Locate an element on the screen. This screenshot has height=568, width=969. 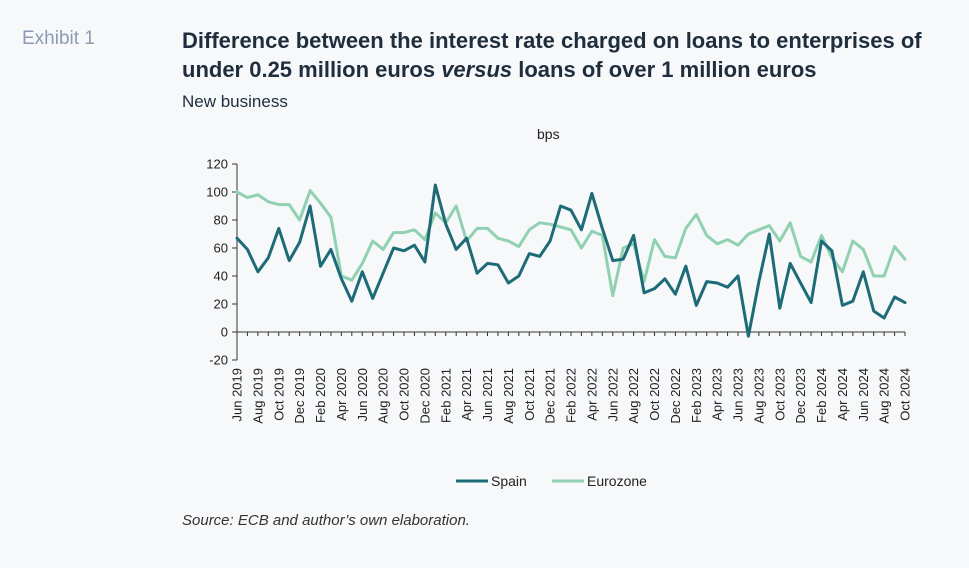
x-tick-label: Jun 2021 is located at coordinates (487, 395).